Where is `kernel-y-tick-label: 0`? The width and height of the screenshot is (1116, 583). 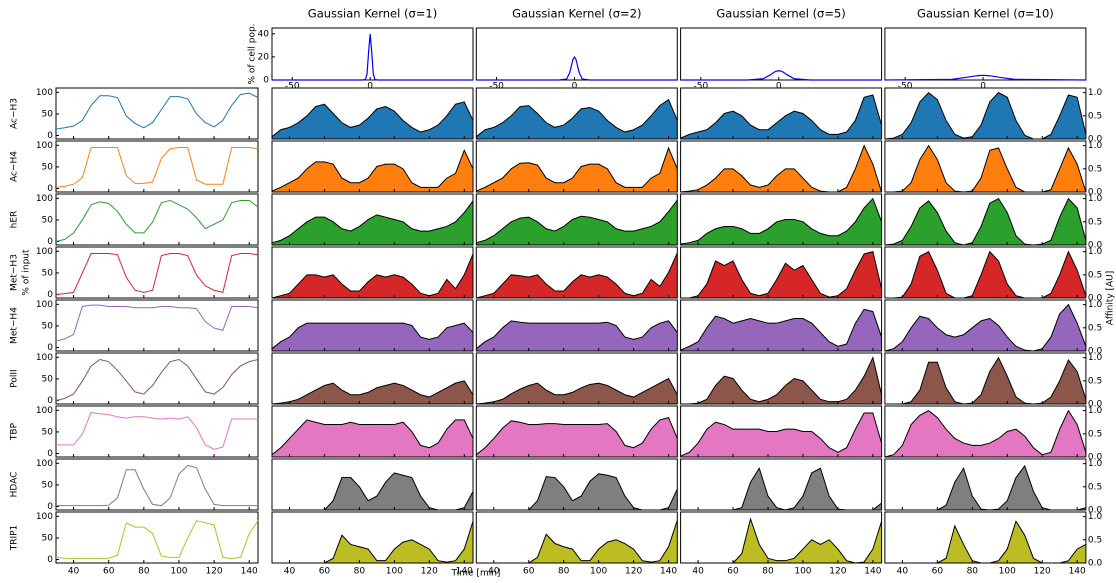
kernel-y-tick-label: 0 is located at coordinates (266, 81).